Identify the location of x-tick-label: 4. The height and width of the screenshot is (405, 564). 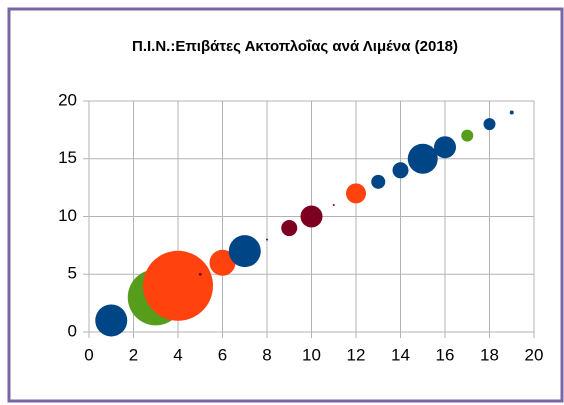
(177, 354).